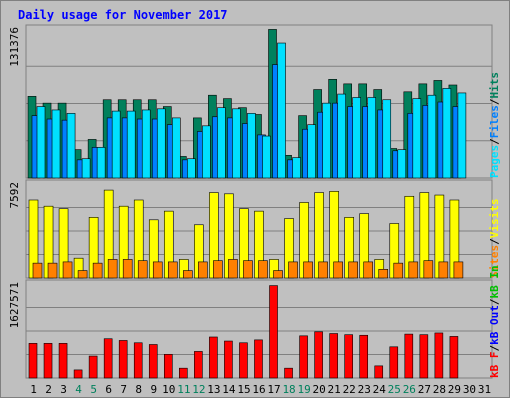 Image resolution: width=512 pixels, height=400 pixels. I want to click on x-tick-label: 6, so click(108, 389).